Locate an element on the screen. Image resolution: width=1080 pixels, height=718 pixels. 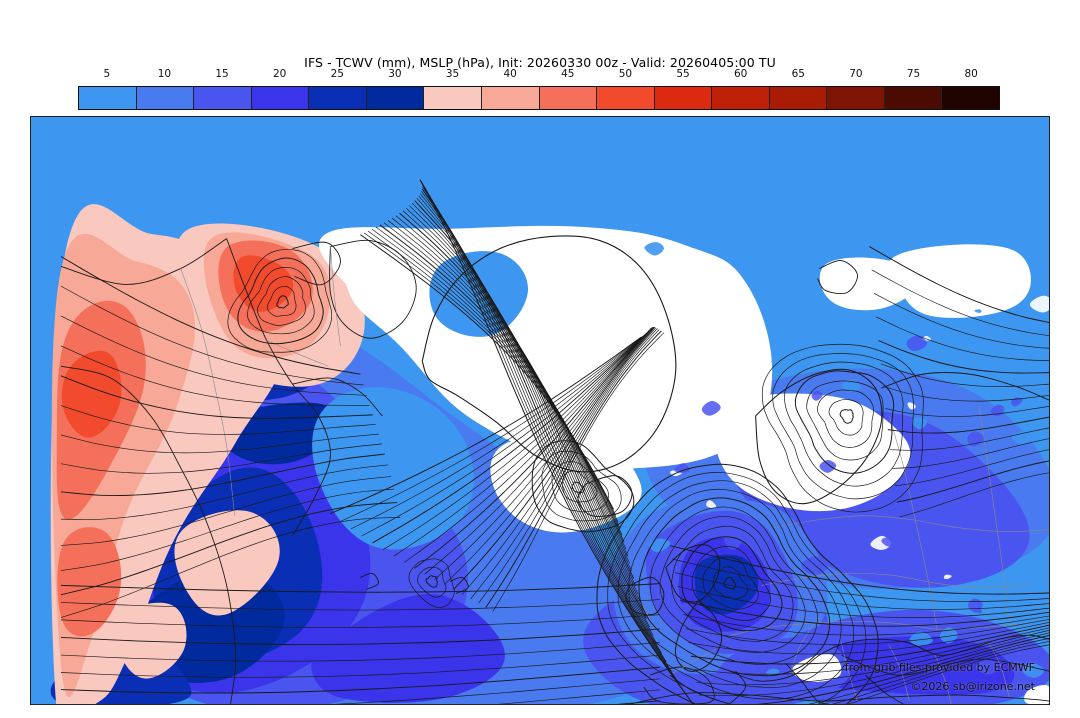
colorbar-tick-labels: 5 10 15 20 25 30 35 40 45 50 55 60 65 70 75 80 is located at coordinates (539, 75).